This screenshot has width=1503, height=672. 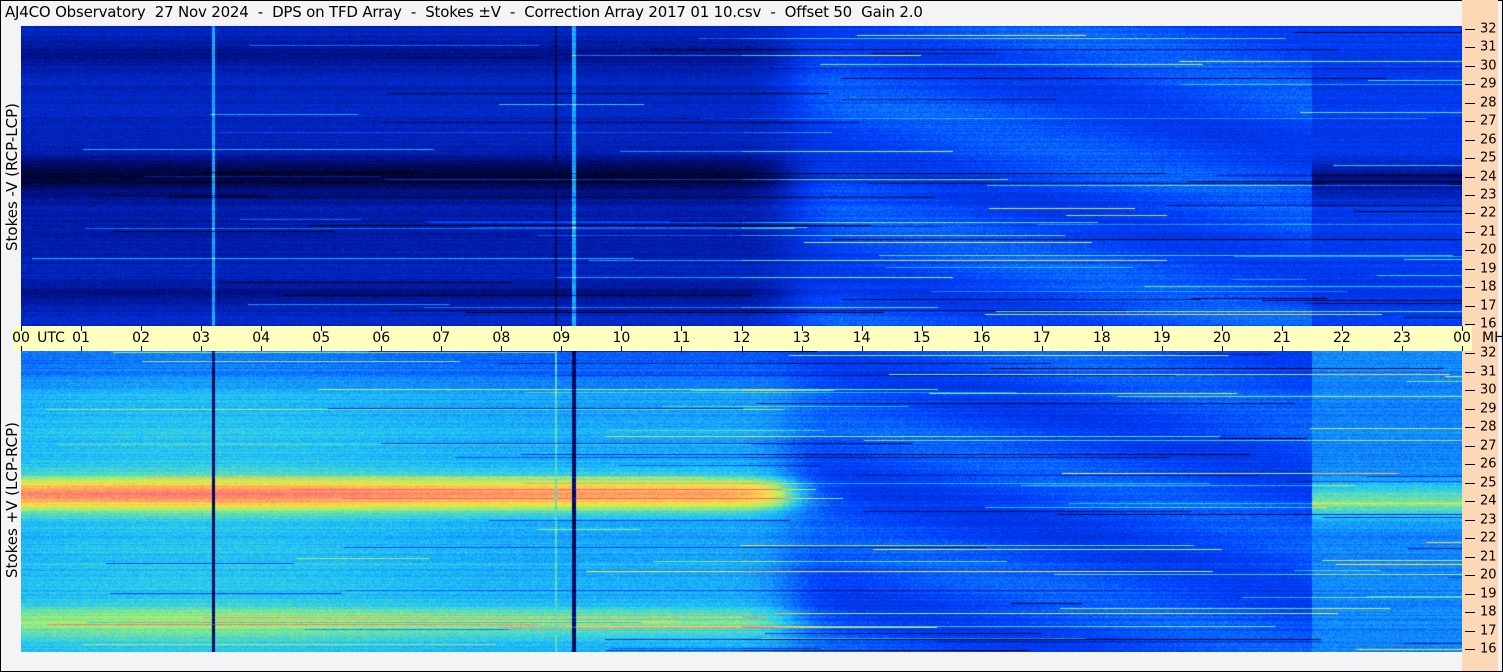 What do you see at coordinates (12, 500) in the screenshot?
I see `y-axis-label-bottom: Stokes +V (LCP-RCP)` at bounding box center [12, 500].